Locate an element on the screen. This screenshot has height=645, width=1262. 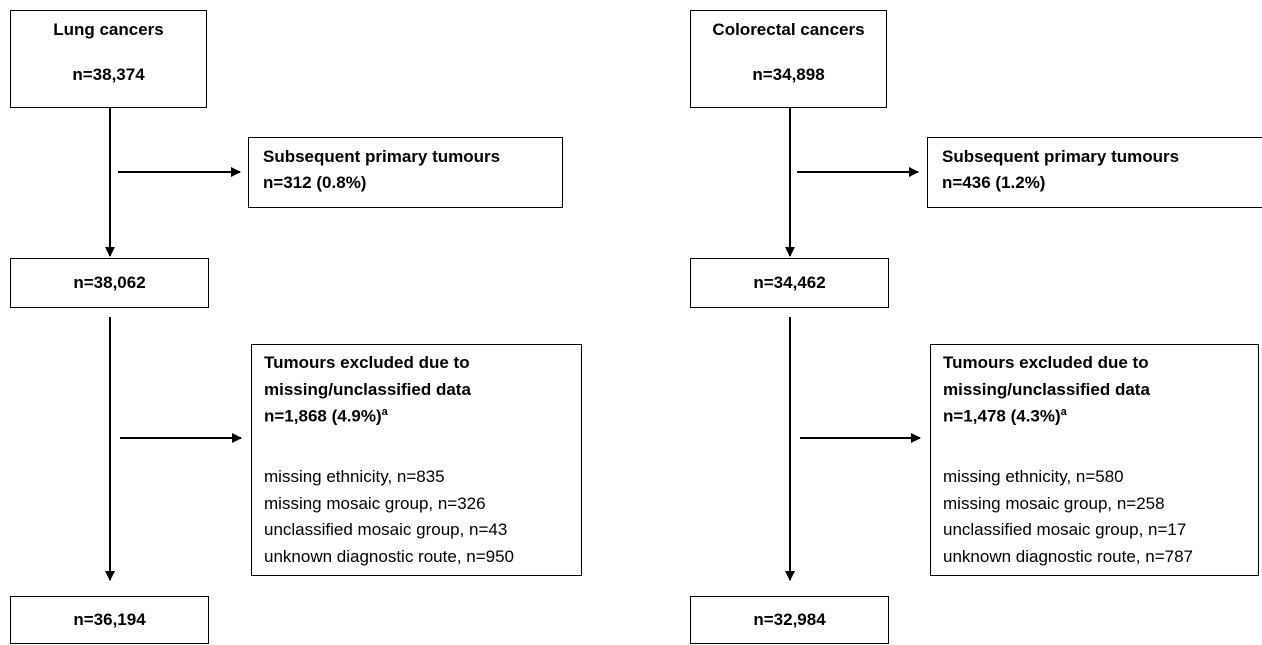
subsequent-n: n=312 (0.8%) is located at coordinates (315, 182).